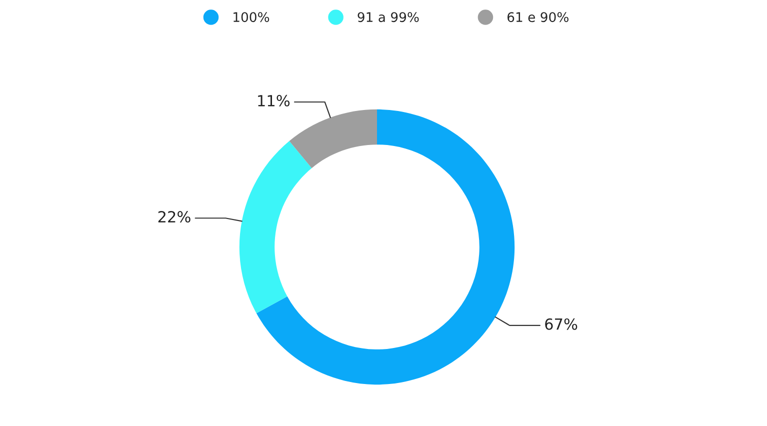 The image size is (767, 426). Describe the element at coordinates (538, 17) in the screenshot. I see `legend-label: 61 e 90%` at that location.